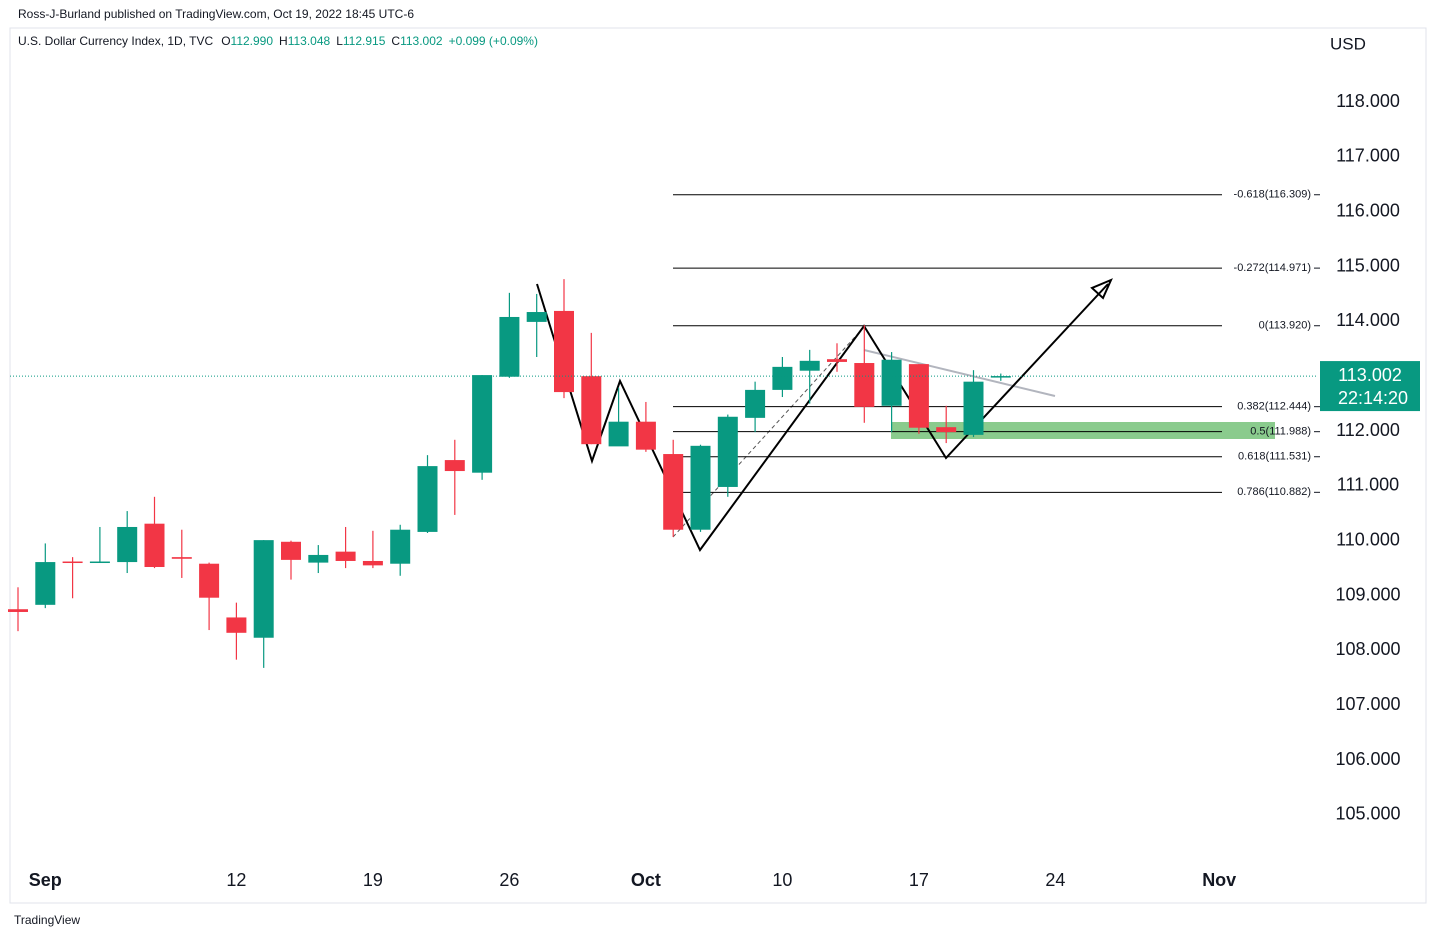 The image size is (1436, 939). Describe the element at coordinates (1367, 704) in the screenshot. I see `y-tick-label: 107.000` at that location.